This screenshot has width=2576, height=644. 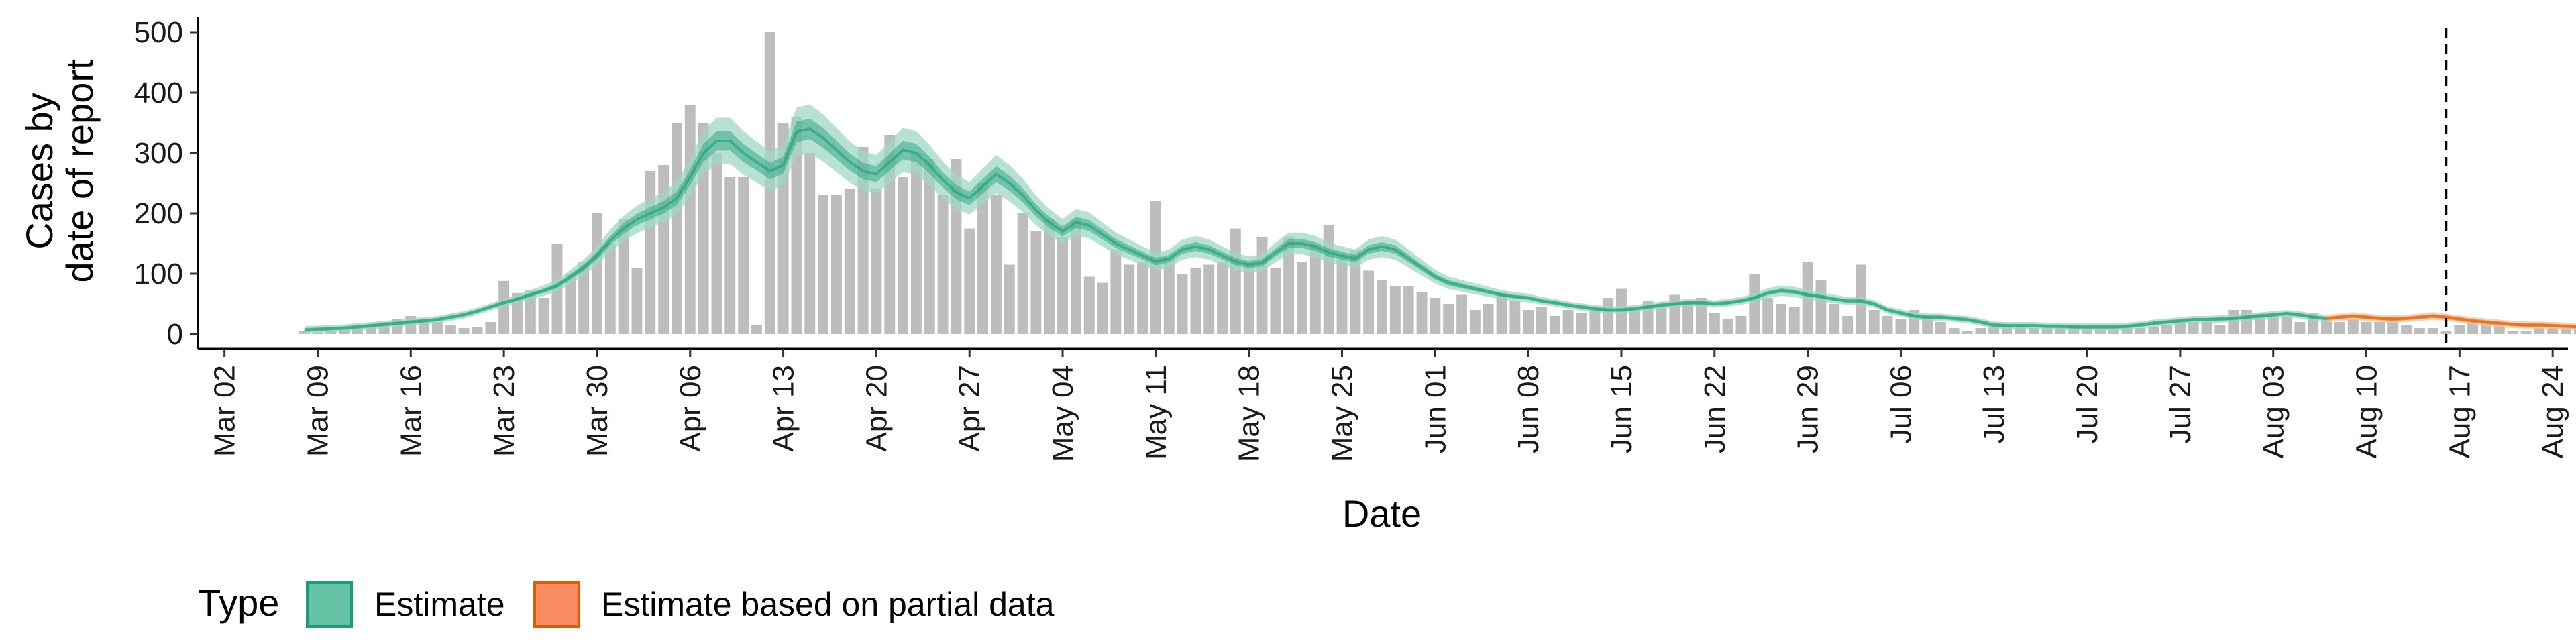 What do you see at coordinates (1621, 409) in the screenshot?
I see `x-tick-label: Jun 15` at bounding box center [1621, 409].